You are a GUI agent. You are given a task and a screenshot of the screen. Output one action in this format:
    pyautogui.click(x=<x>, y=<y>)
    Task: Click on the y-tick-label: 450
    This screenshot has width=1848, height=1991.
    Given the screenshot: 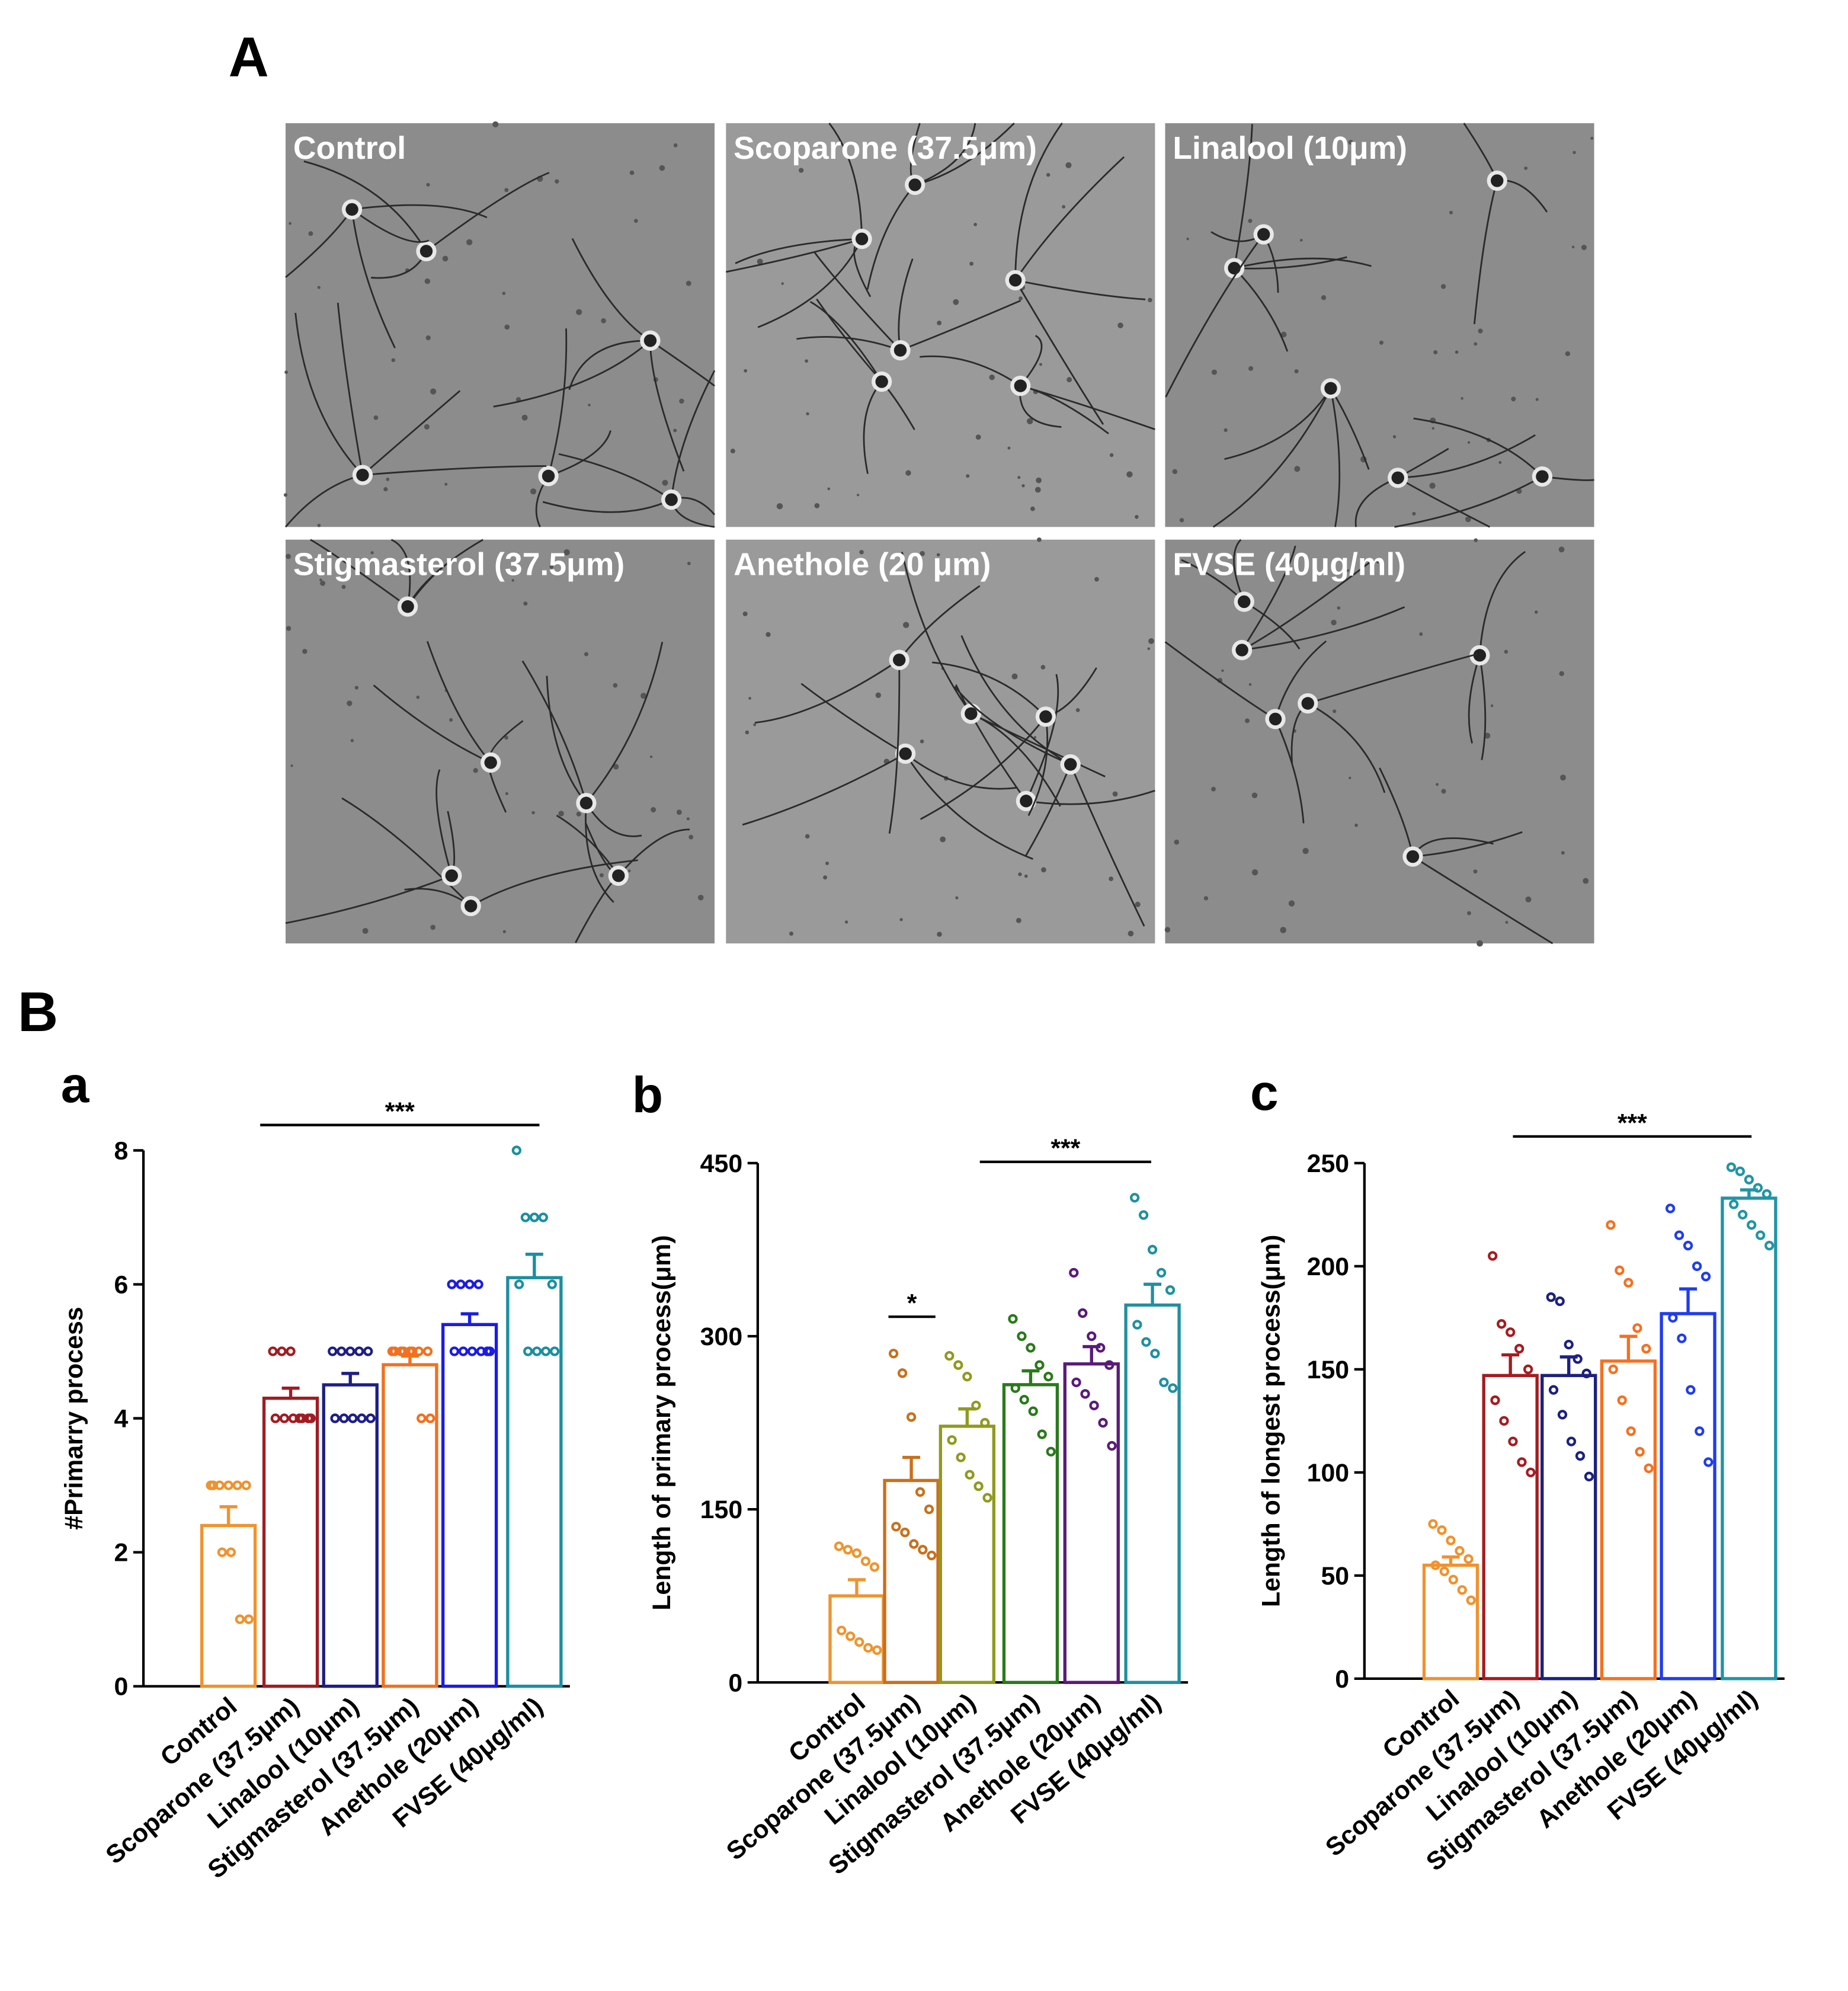 What is the action you would take?
    pyautogui.click(x=721, y=1164)
    